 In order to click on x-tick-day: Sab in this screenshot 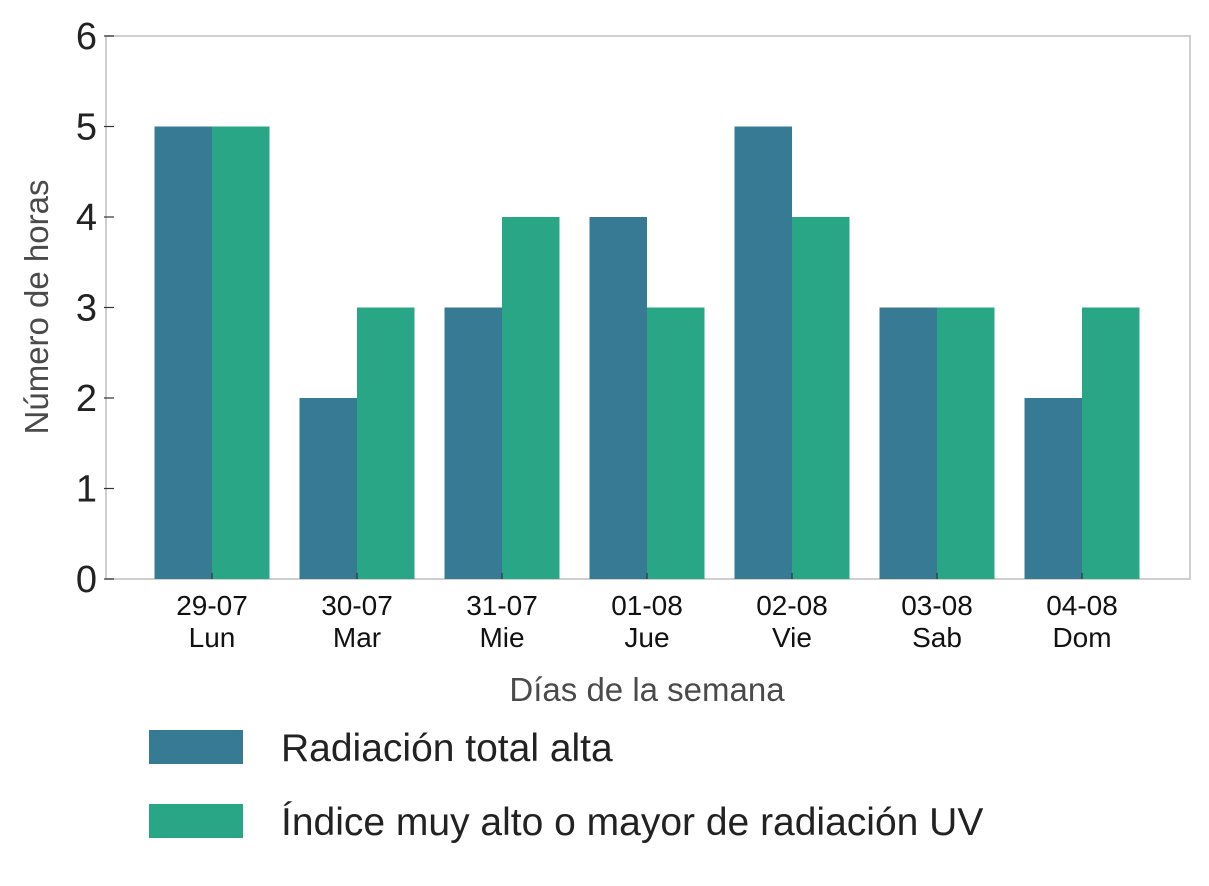, I will do `click(937, 637)`.